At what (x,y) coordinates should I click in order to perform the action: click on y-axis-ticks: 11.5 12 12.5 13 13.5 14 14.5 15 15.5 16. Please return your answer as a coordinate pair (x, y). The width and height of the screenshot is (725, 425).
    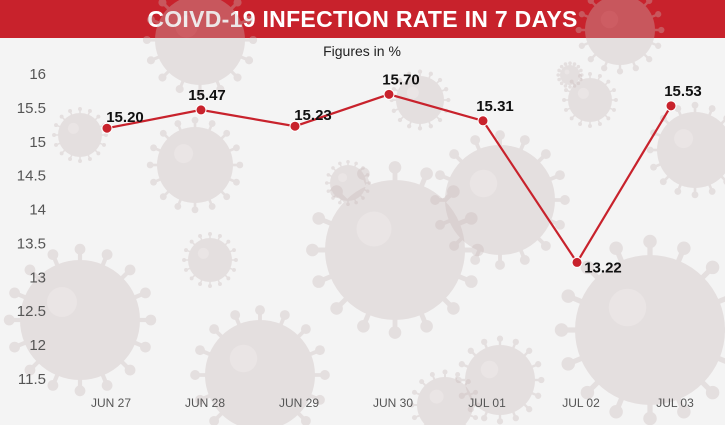
    Looking at the image, I should click on (31, 227).